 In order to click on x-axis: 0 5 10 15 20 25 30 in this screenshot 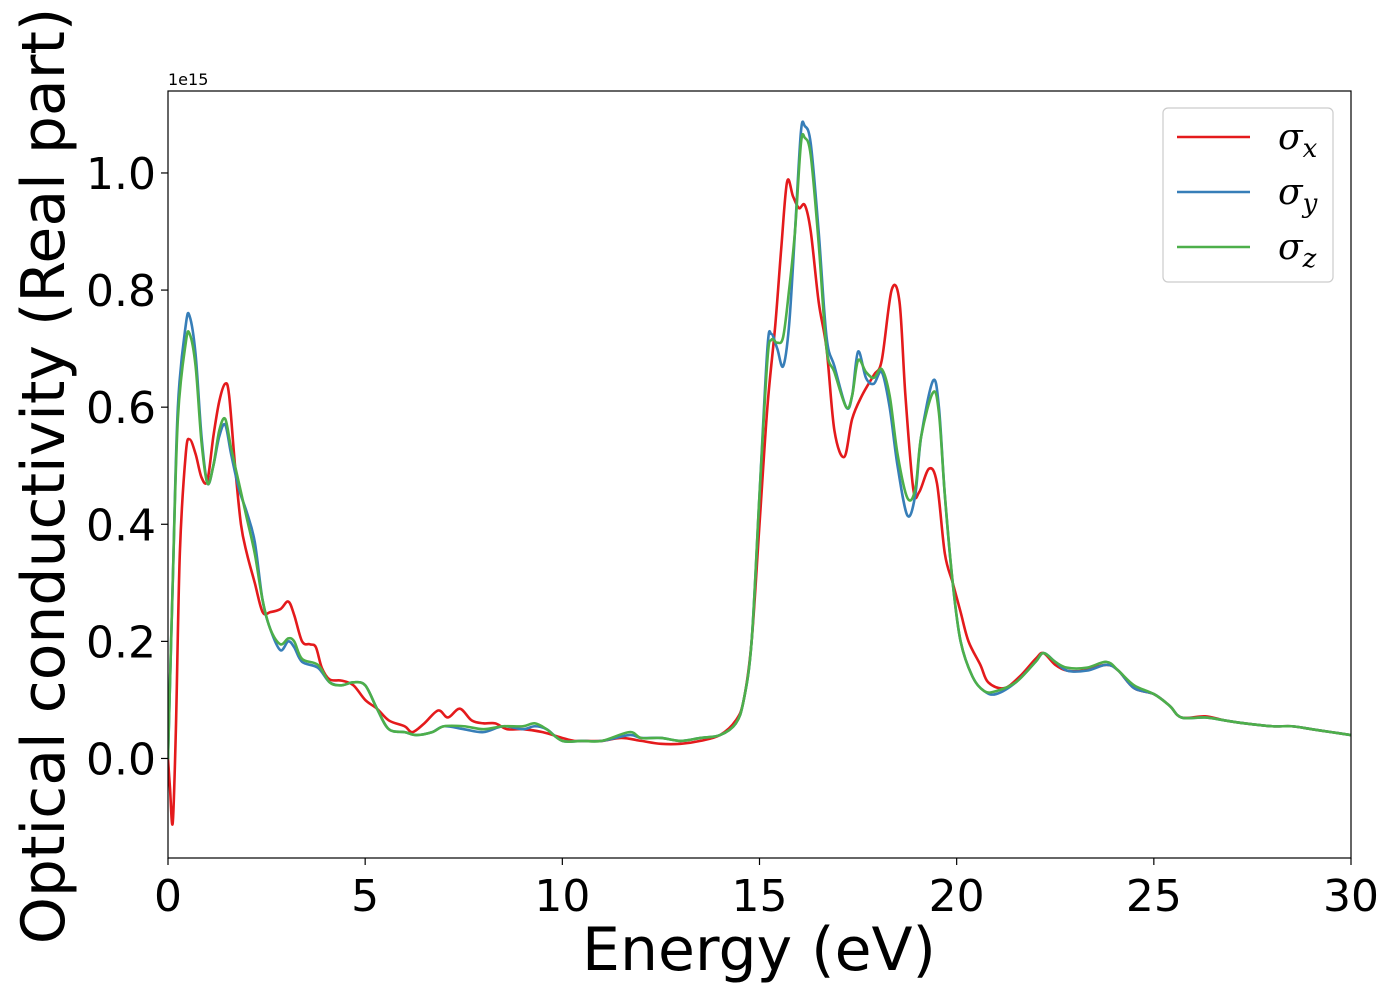, I will do `click(766, 890)`.